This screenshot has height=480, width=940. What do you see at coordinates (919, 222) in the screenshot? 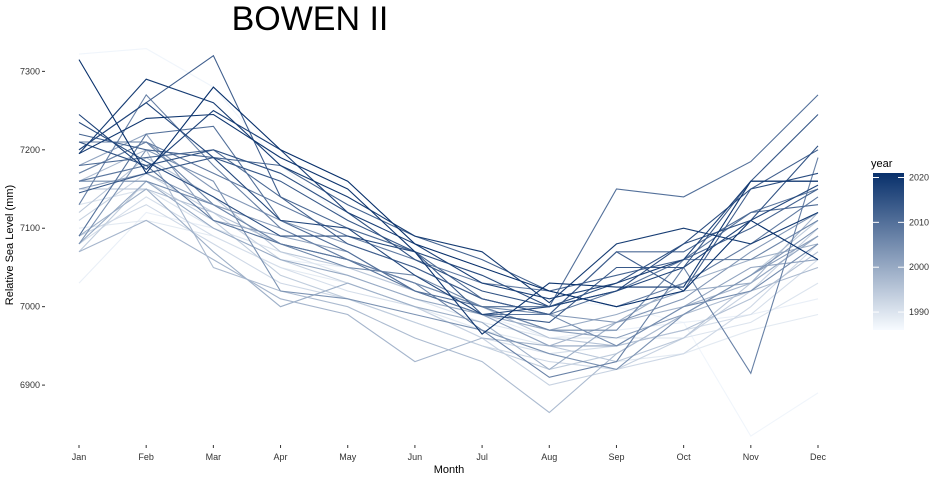
I see `legend-tick-label: 2010` at bounding box center [919, 222].